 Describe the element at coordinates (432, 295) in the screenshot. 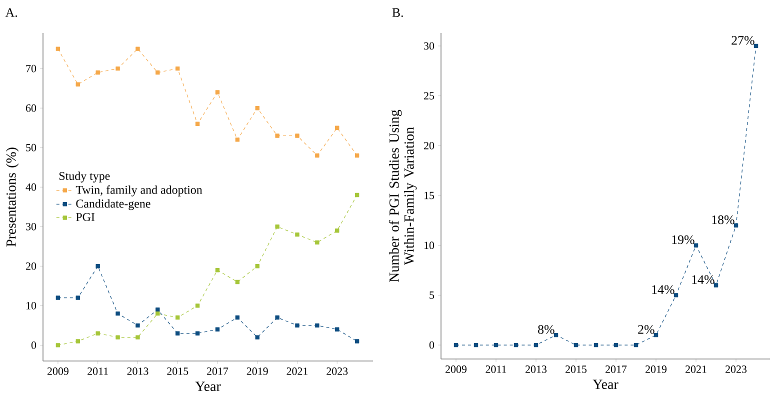

I see `y-tick-label: 5` at that location.